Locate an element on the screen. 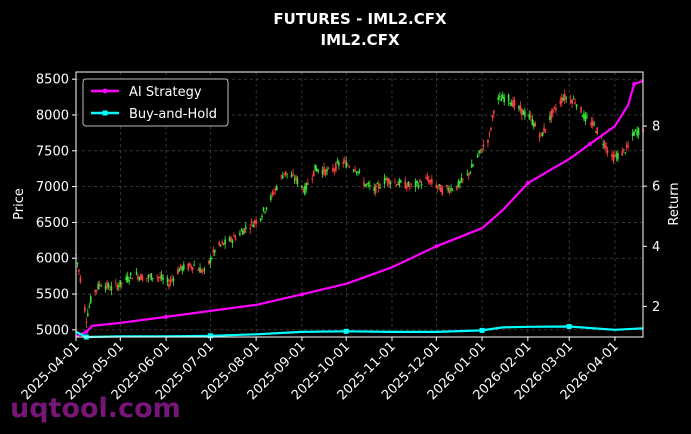 The image size is (691, 434). y-tick-label-left: 5000 is located at coordinates (52, 330).